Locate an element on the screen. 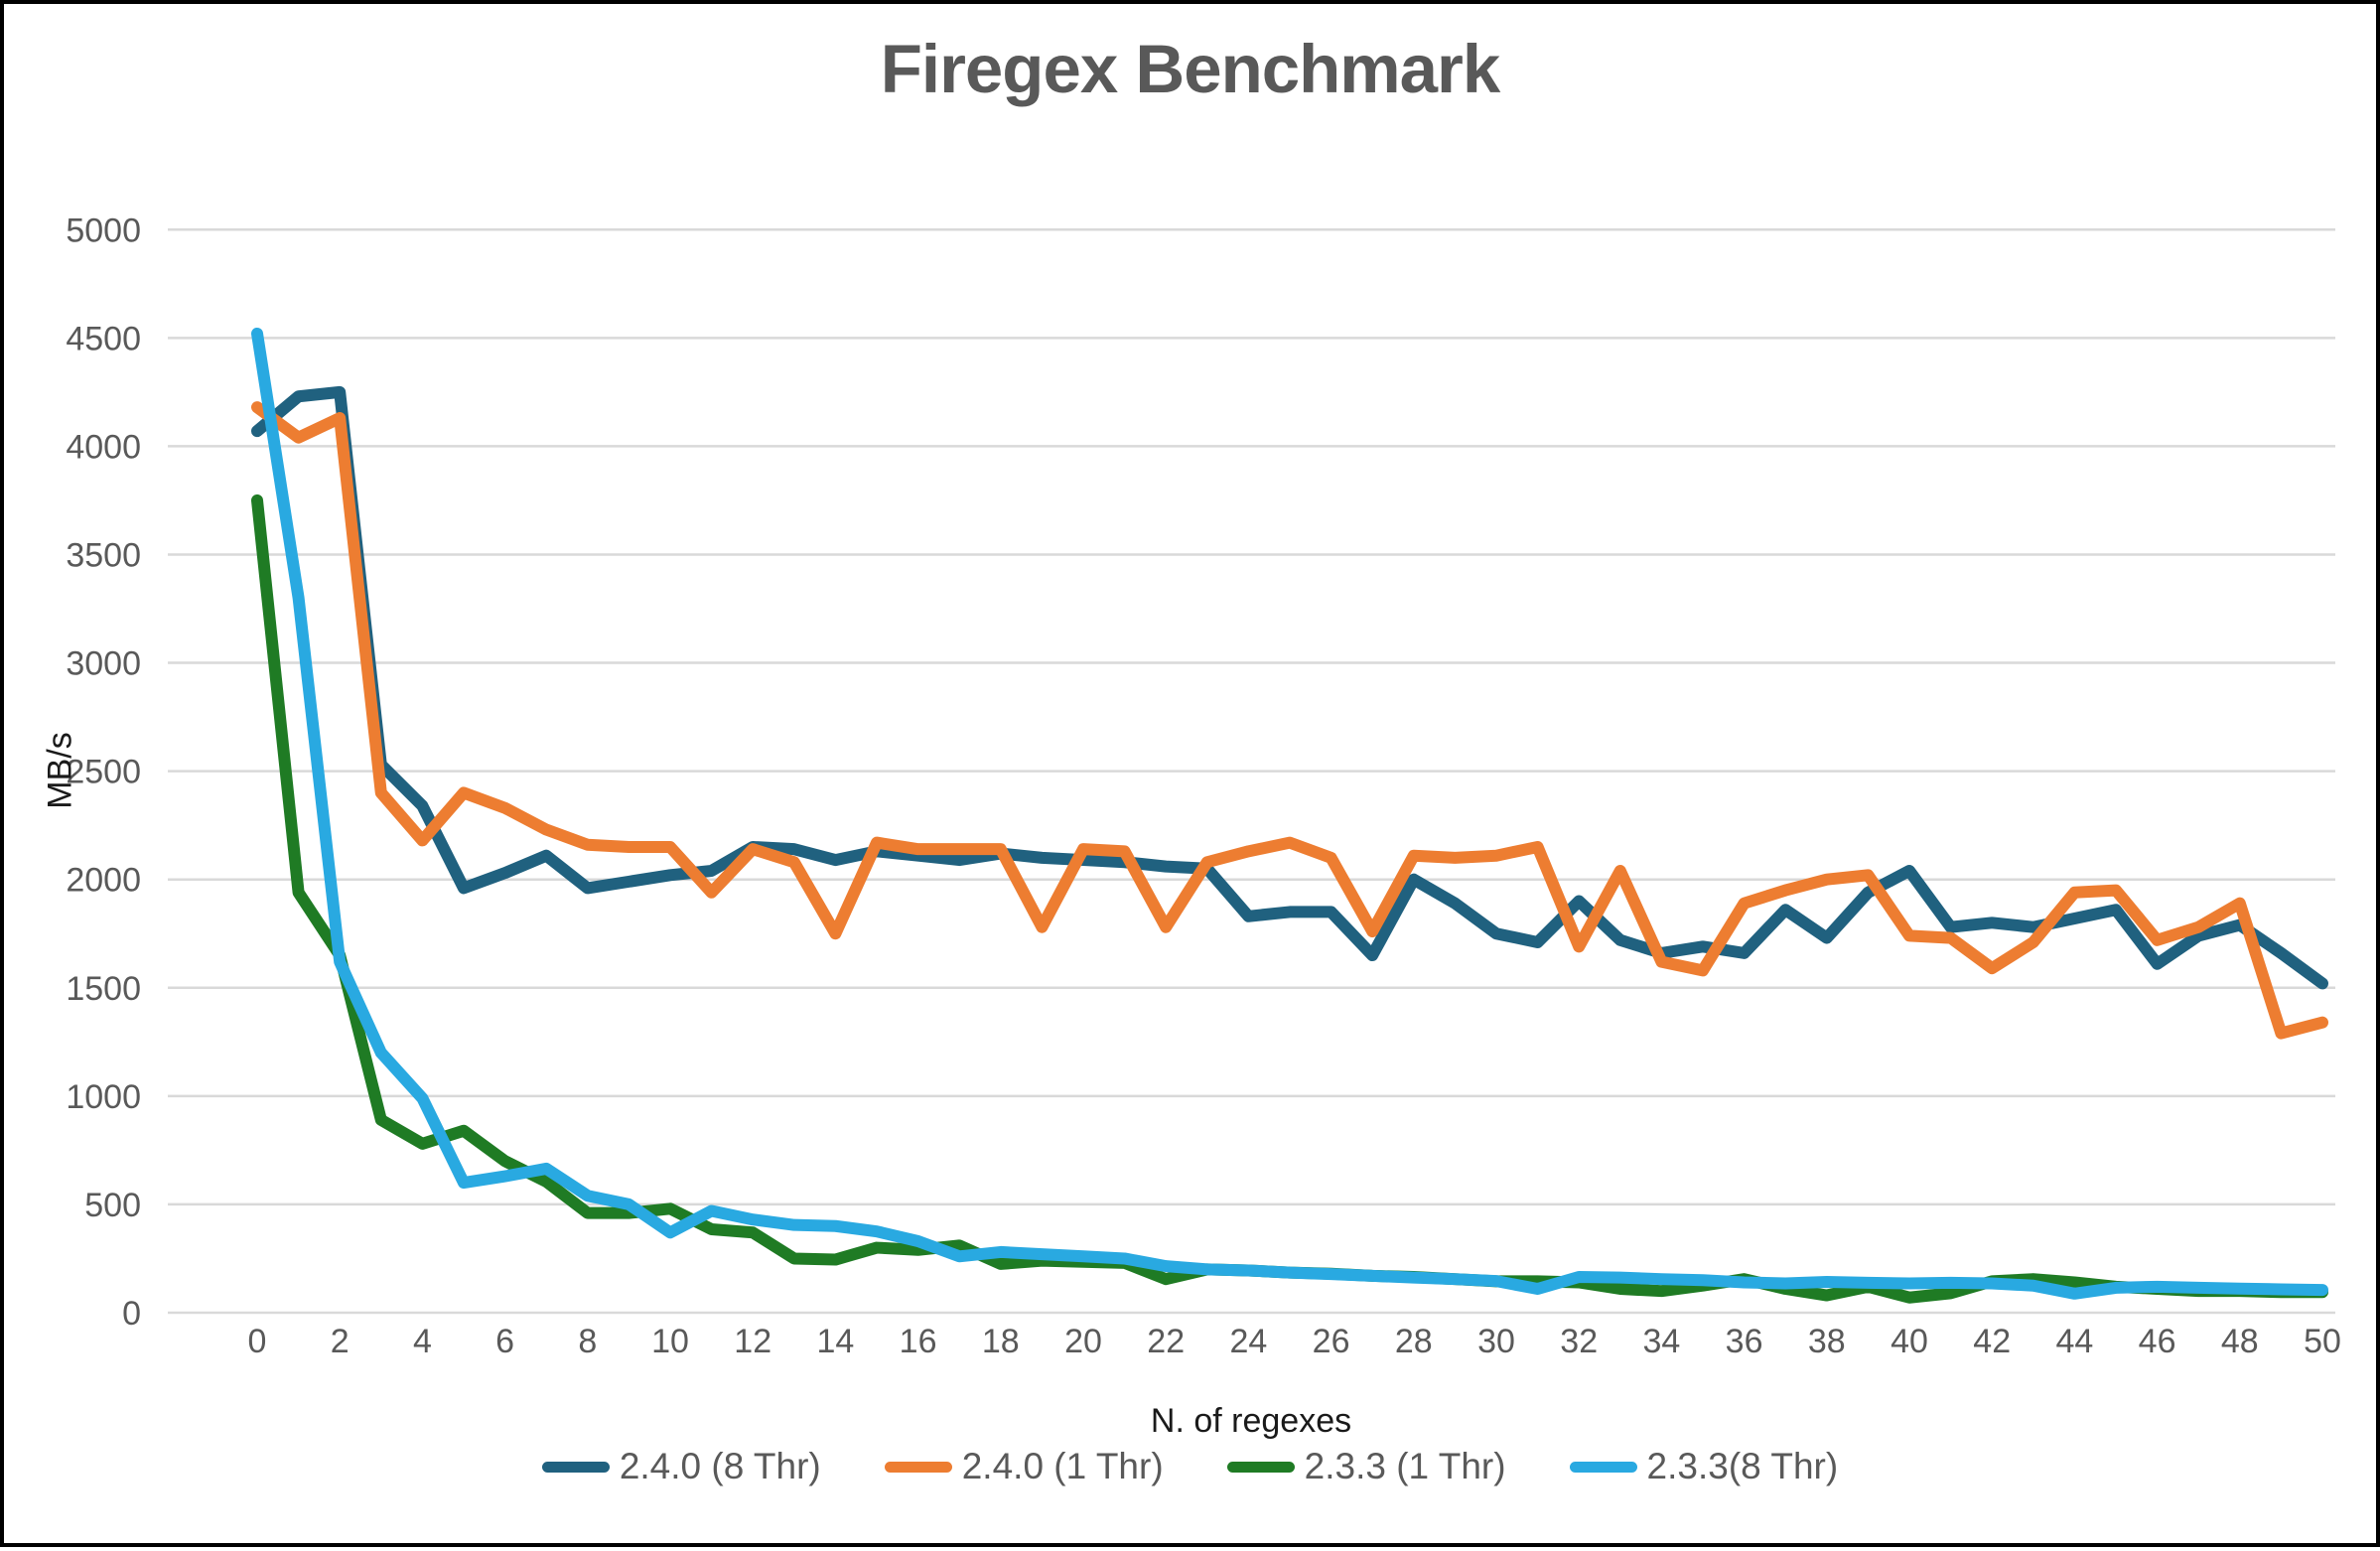  x-tick-label-34: 34 is located at coordinates (1661, 1341).